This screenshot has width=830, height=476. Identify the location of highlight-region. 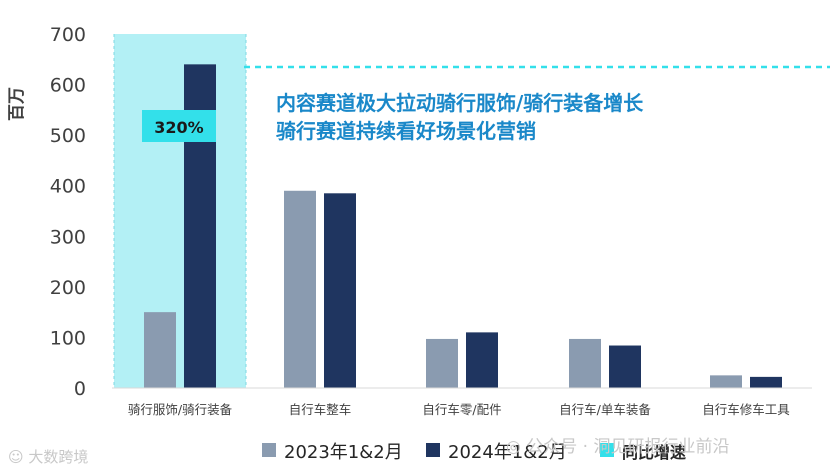
(180, 211).